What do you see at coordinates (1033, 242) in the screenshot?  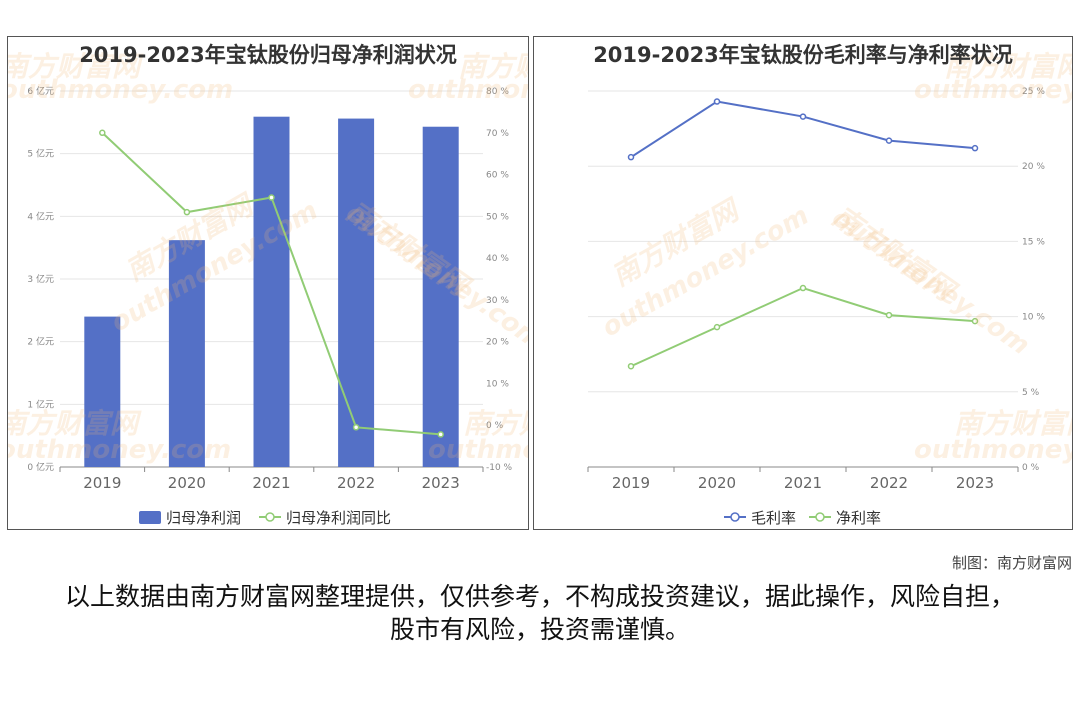 I see `y-right-tick-label: 15 %` at bounding box center [1033, 242].